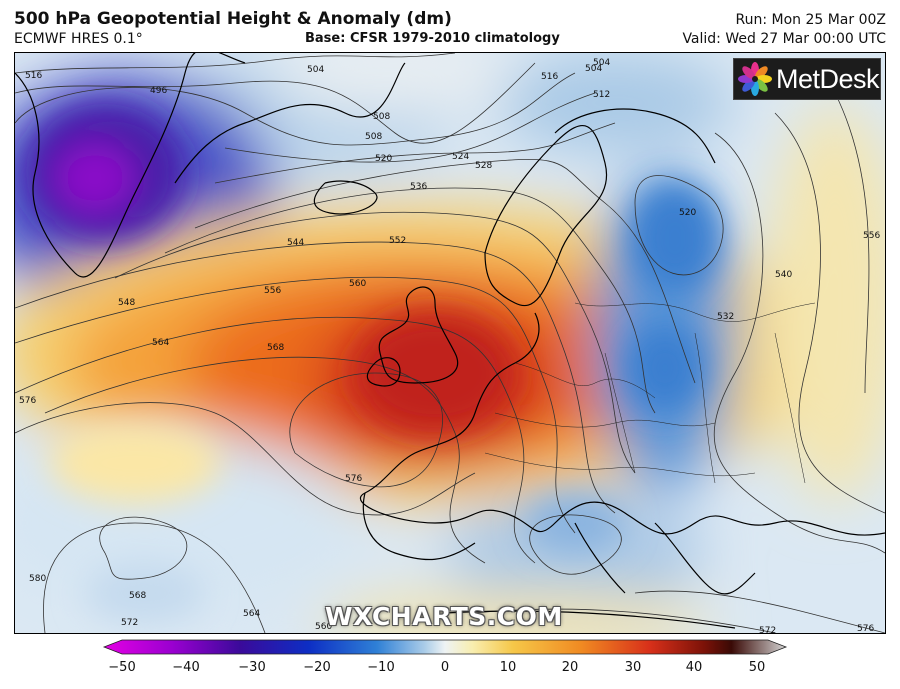 This screenshot has height=689, width=900. I want to click on colorbar-tick: 10, so click(508, 667).